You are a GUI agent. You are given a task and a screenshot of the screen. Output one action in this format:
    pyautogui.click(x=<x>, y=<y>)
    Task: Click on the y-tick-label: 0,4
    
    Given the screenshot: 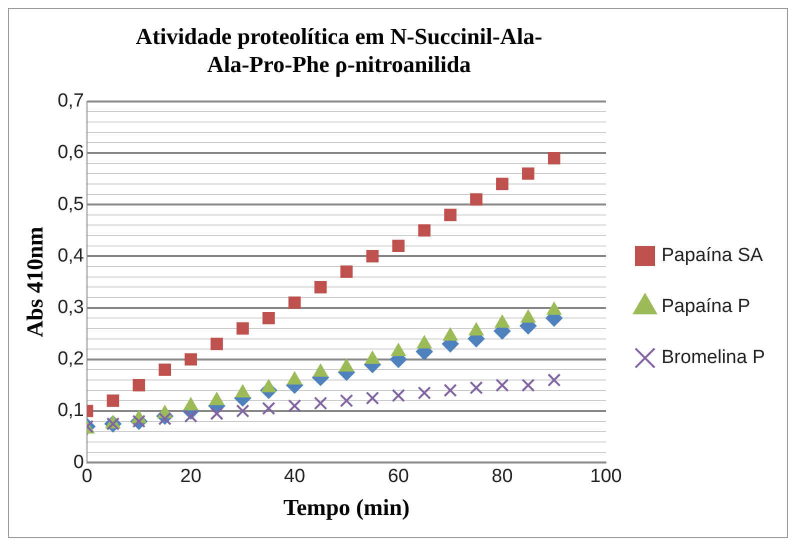 What is the action you would take?
    pyautogui.click(x=71, y=255)
    